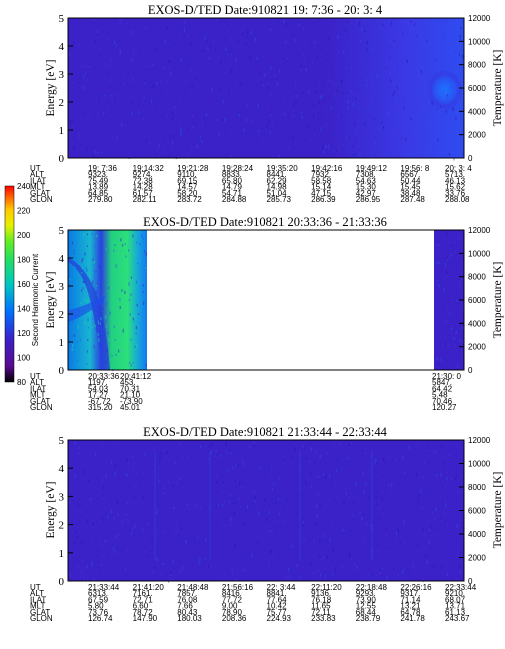 This screenshot has height=649, width=505. What do you see at coordinates (97, 382) in the screenshot?
I see `ephemeris-cell: 1197.` at bounding box center [97, 382].